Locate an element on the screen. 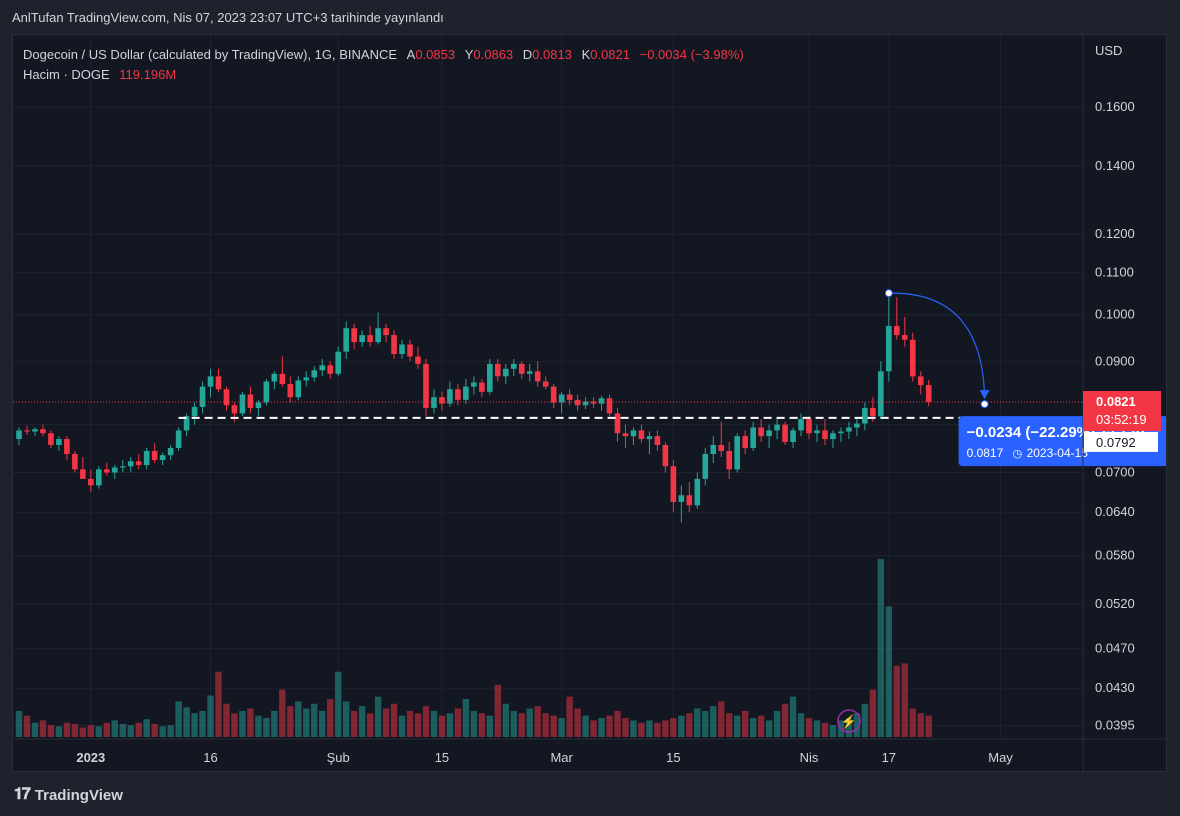  measure-arc is located at coordinates (937, 345).